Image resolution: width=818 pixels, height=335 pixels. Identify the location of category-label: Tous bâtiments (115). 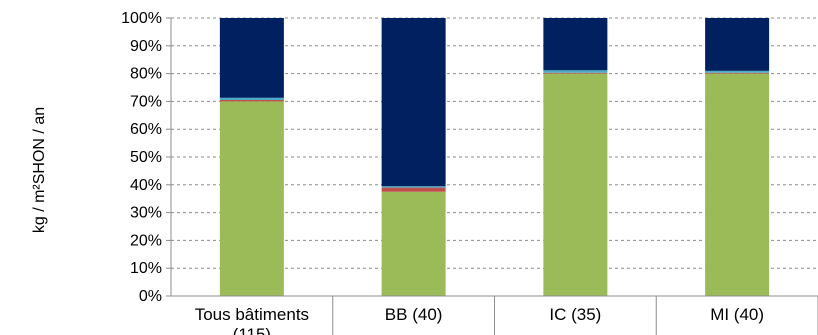
(252, 320).